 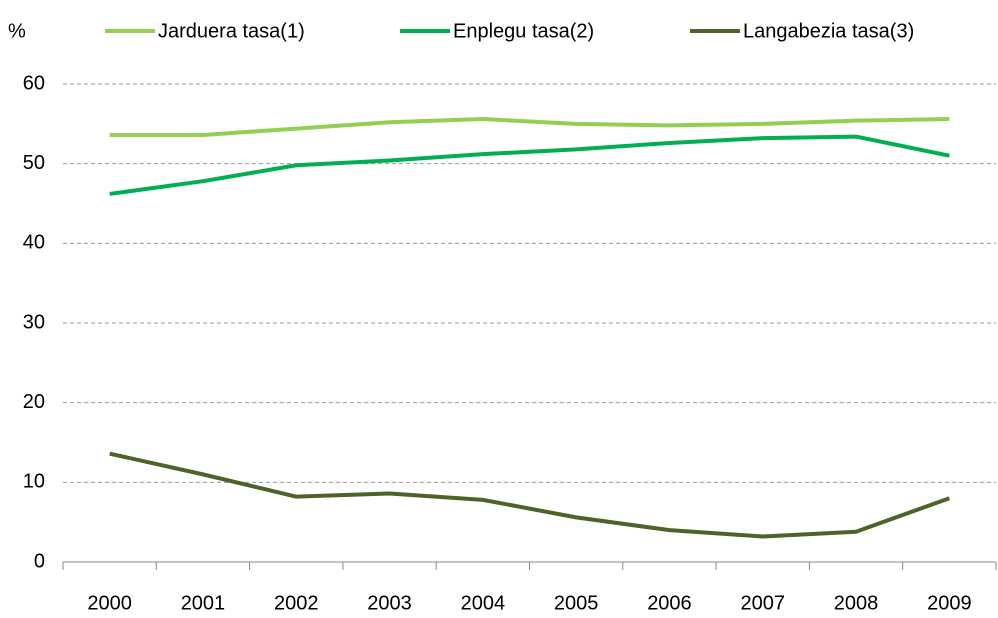 What do you see at coordinates (483, 603) in the screenshot?
I see `x-tick-label: 2004` at bounding box center [483, 603].